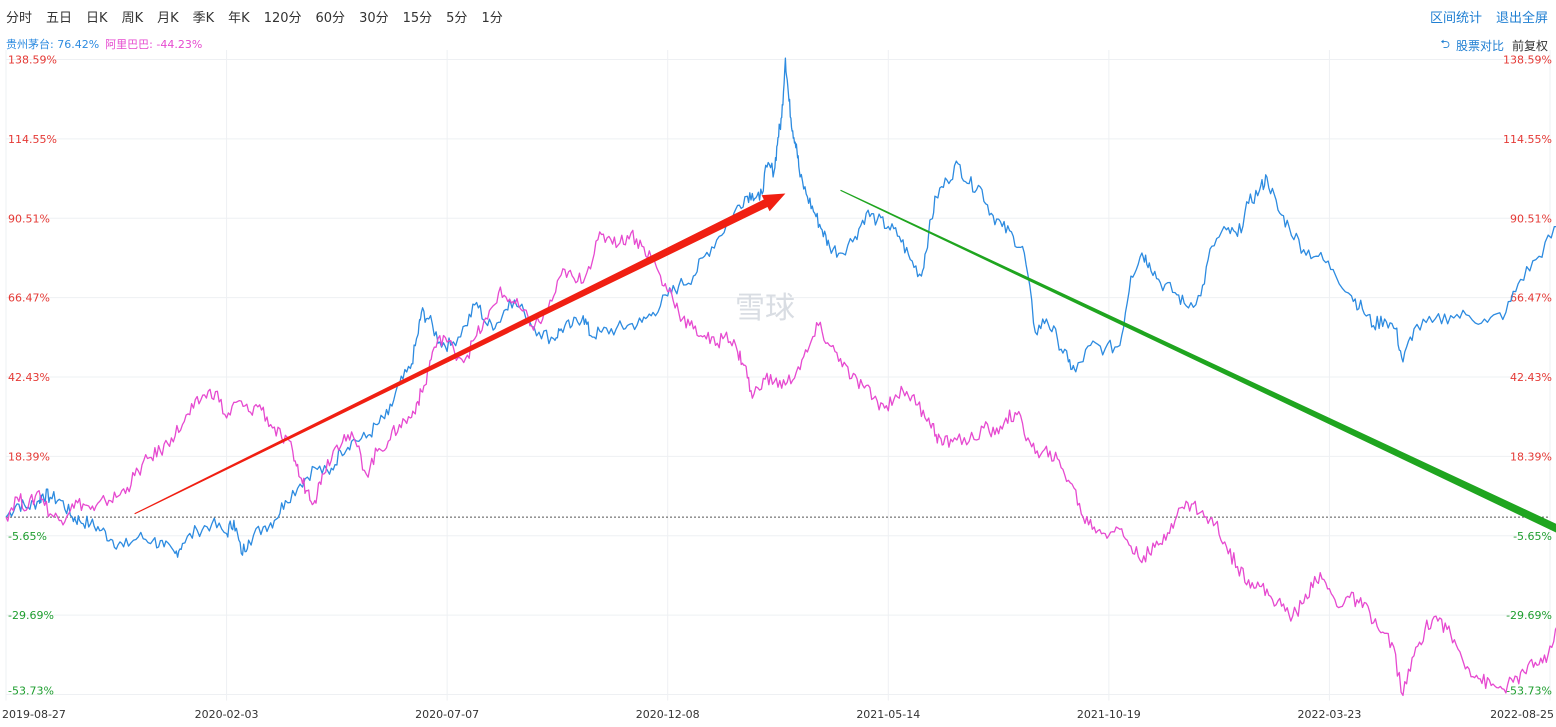 Image resolution: width=1556 pixels, height=727 pixels. I want to click on y-tick-label-left: -29.69%, so click(31, 615).